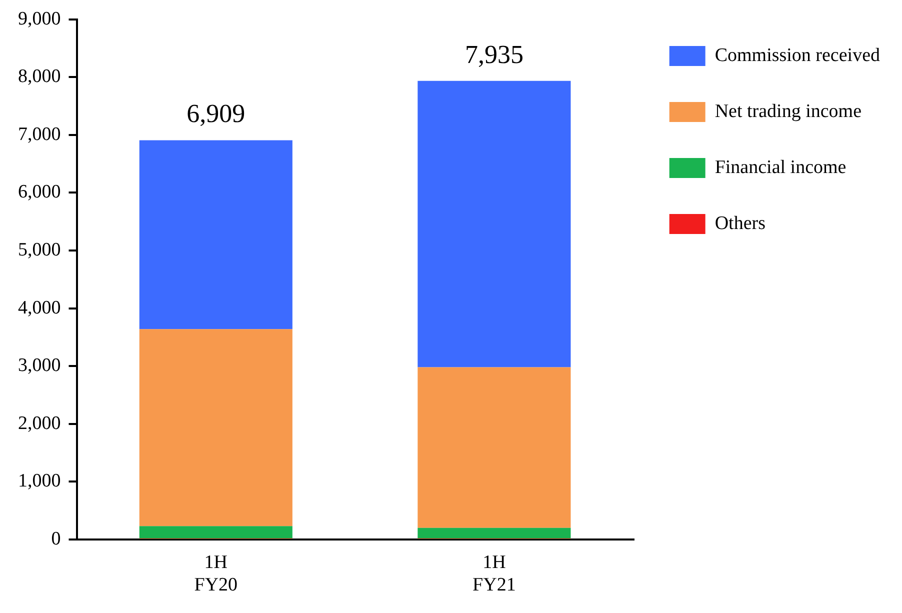 The image size is (902, 613). What do you see at coordinates (780, 167) in the screenshot?
I see `legend-label: Financial income` at bounding box center [780, 167].